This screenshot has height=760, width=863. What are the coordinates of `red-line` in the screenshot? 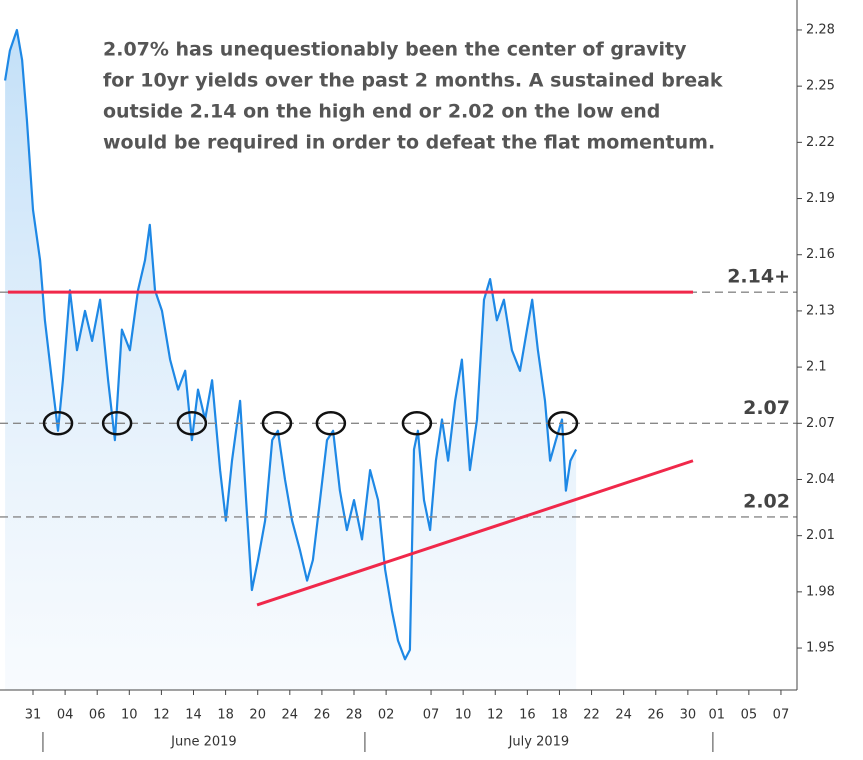 It's located at (475, 533).